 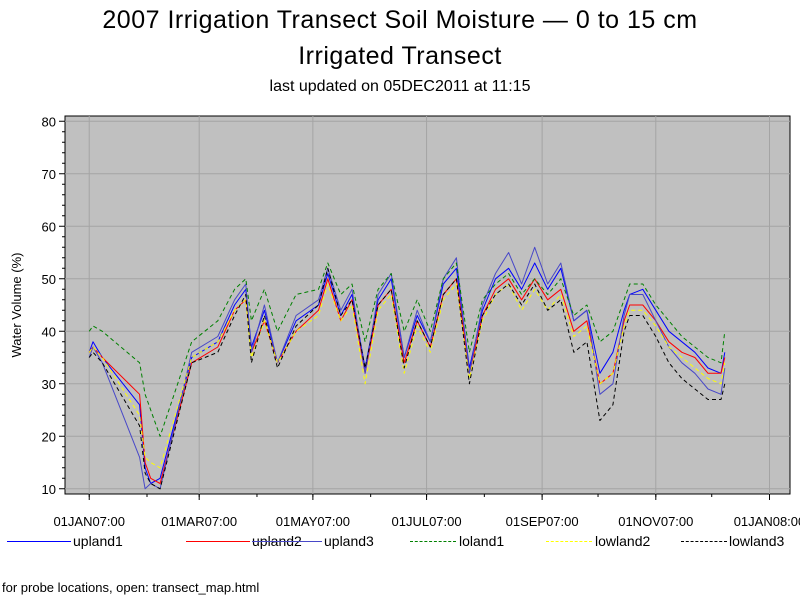 What do you see at coordinates (49, 226) in the screenshot?
I see `y-tick-label: 60` at bounding box center [49, 226].